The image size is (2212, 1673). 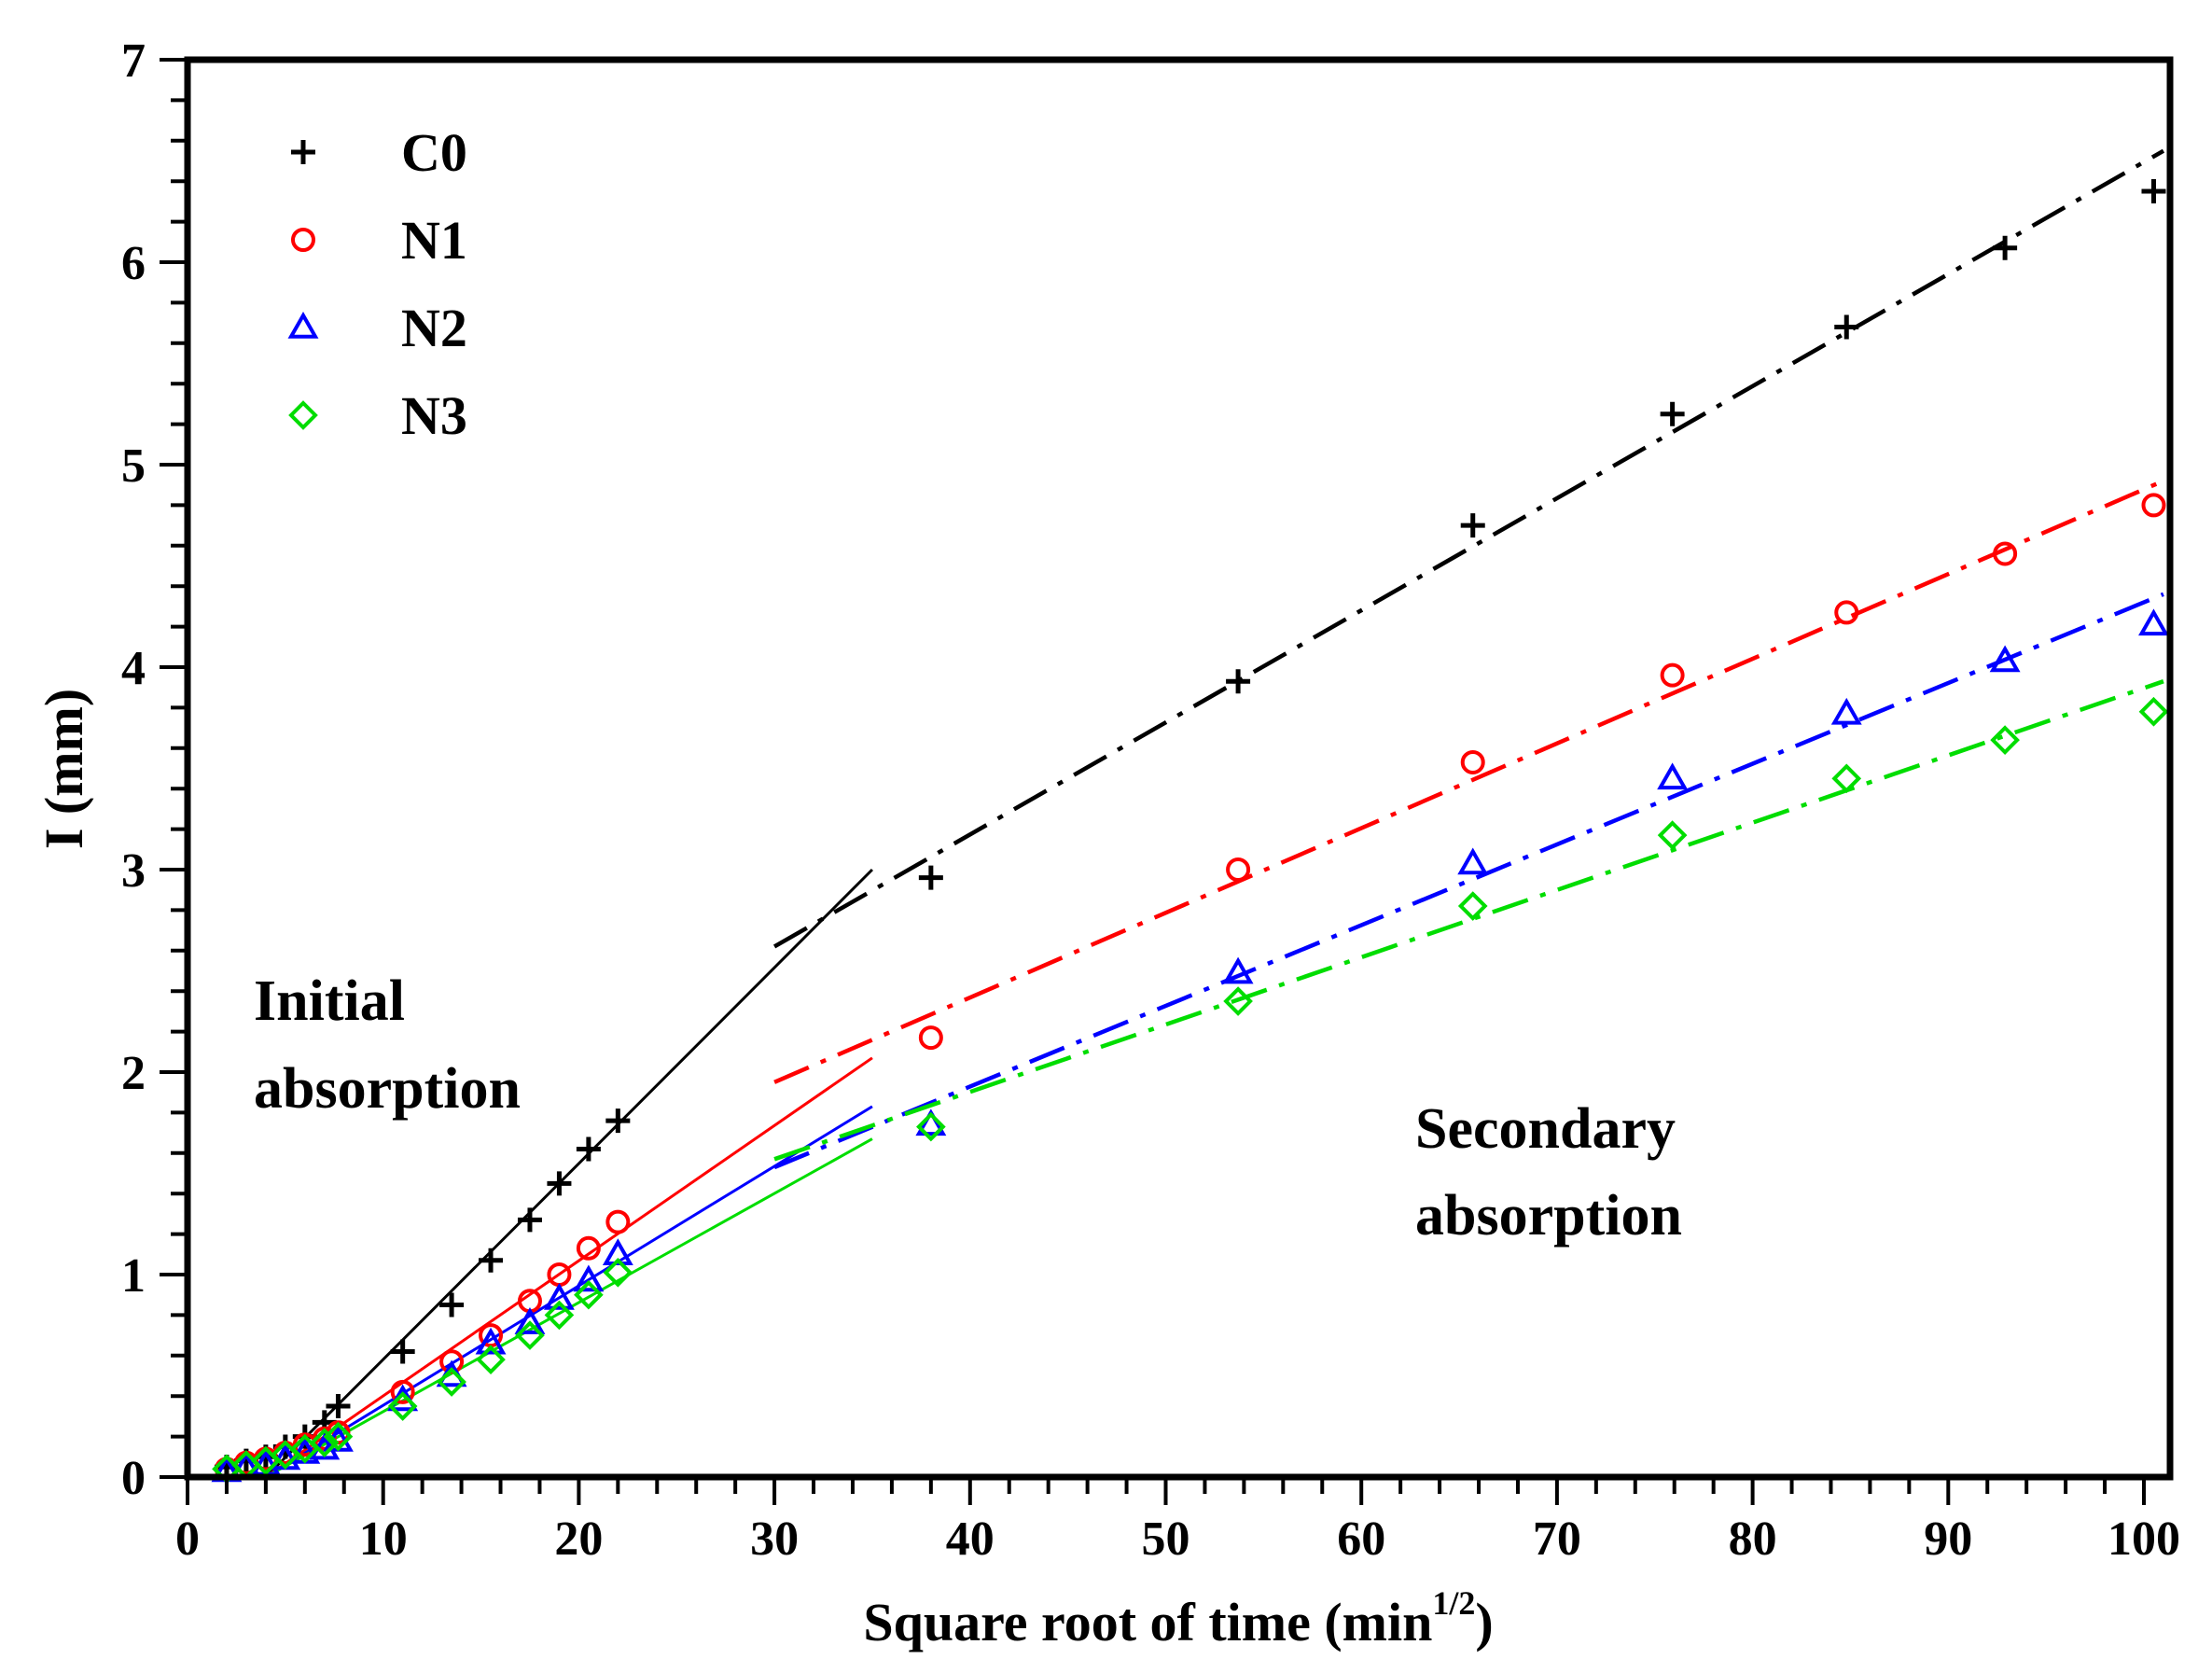 What do you see at coordinates (1549, 1216) in the screenshot?
I see `annotation-secondary-line2: absorption` at bounding box center [1549, 1216].